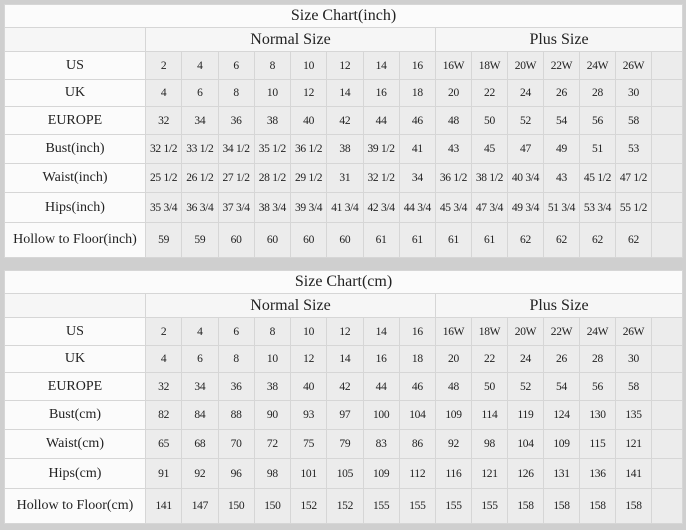  Describe the element at coordinates (75, 39) in the screenshot. I see `header-blank` at that location.